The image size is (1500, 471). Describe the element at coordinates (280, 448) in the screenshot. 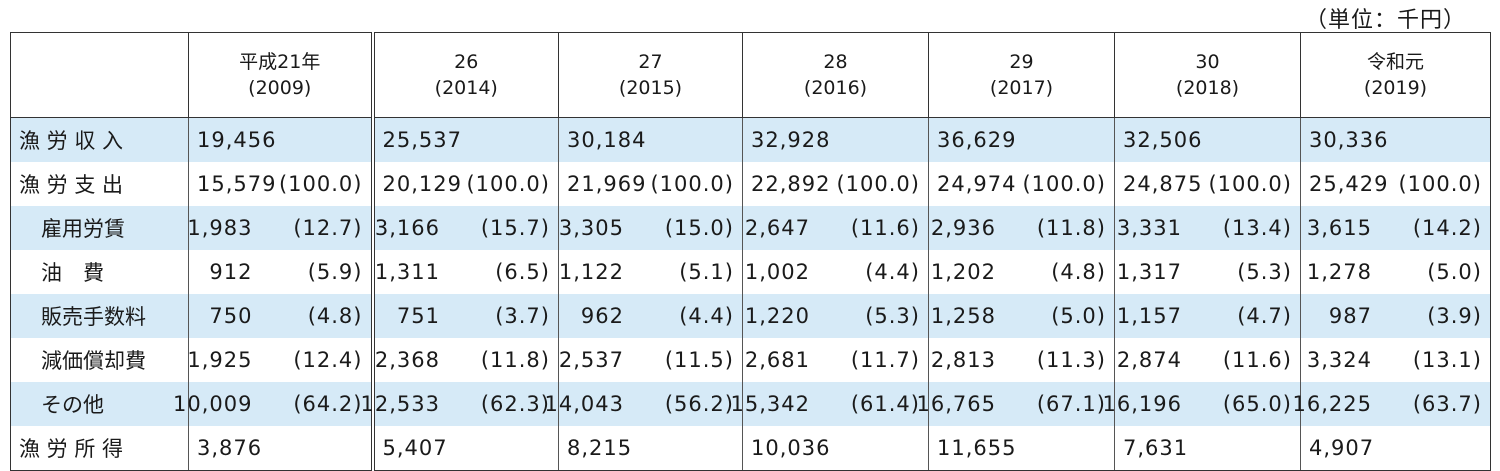

I see `cell-fishing-income-0: 3,876` at that location.